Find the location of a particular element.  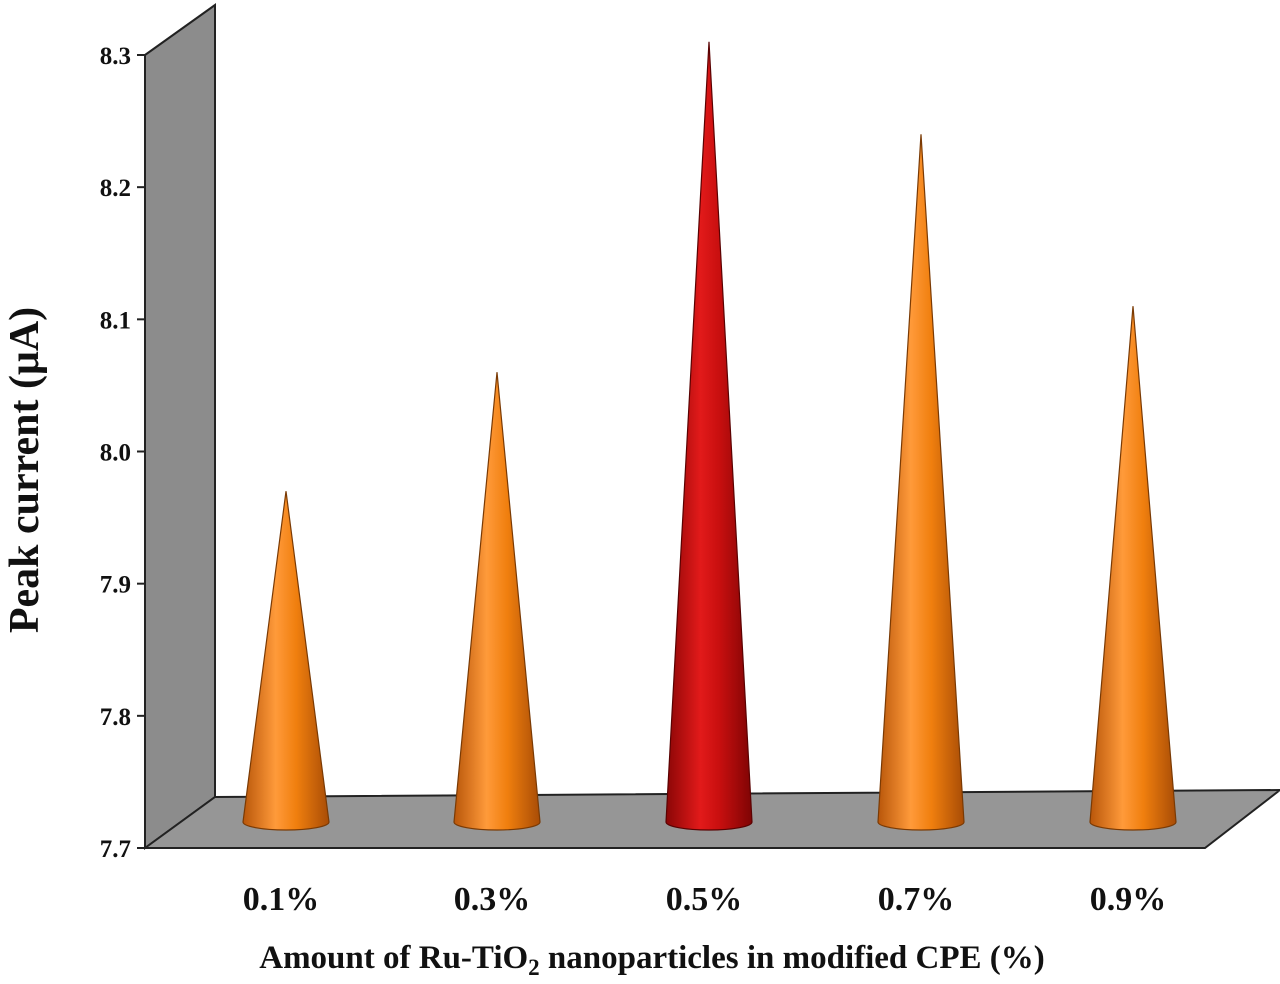

x-tick-label: 0.5% is located at coordinates (704, 899).